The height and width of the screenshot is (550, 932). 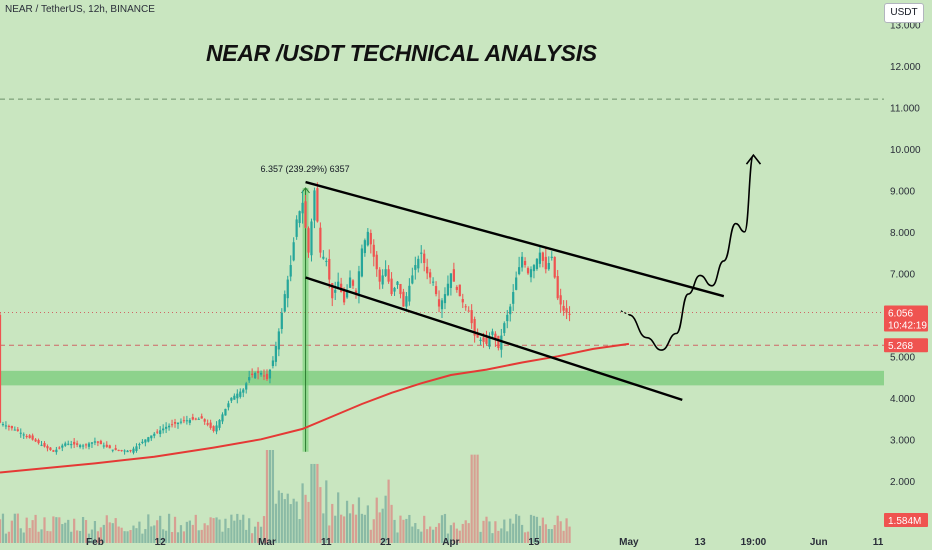 I want to click on currency-button: USDT, so click(x=904, y=13).